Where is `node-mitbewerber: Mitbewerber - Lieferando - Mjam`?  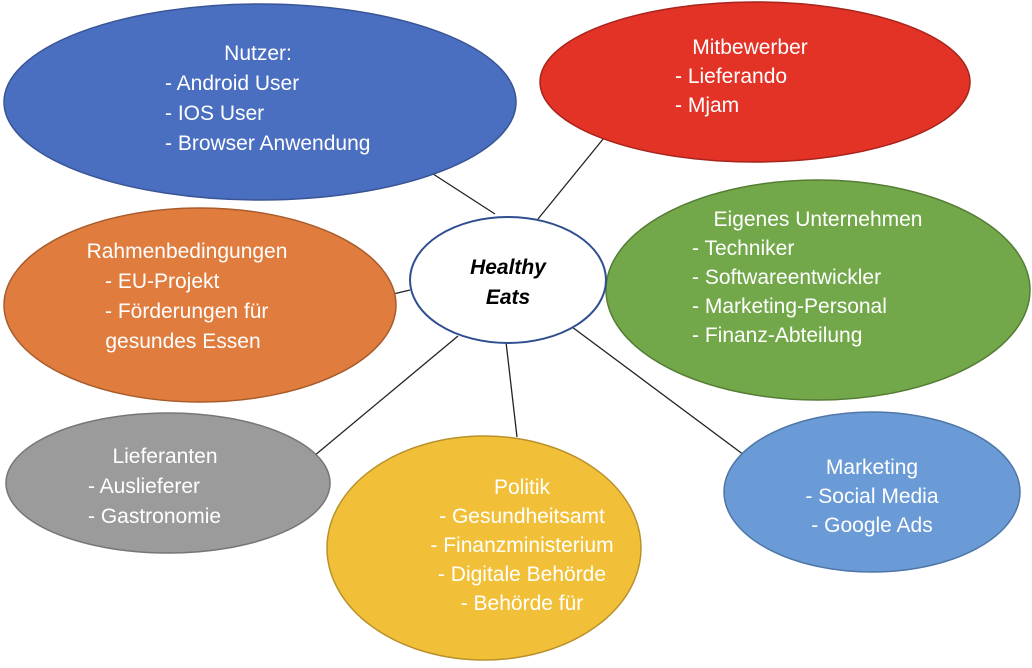
node-mitbewerber: Mitbewerber - Lieferando - Mjam is located at coordinates (755, 82).